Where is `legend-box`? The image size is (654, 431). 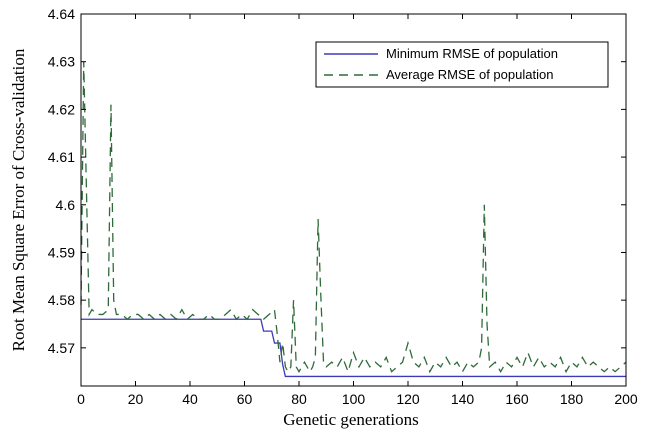
legend-box is located at coordinates (462, 64).